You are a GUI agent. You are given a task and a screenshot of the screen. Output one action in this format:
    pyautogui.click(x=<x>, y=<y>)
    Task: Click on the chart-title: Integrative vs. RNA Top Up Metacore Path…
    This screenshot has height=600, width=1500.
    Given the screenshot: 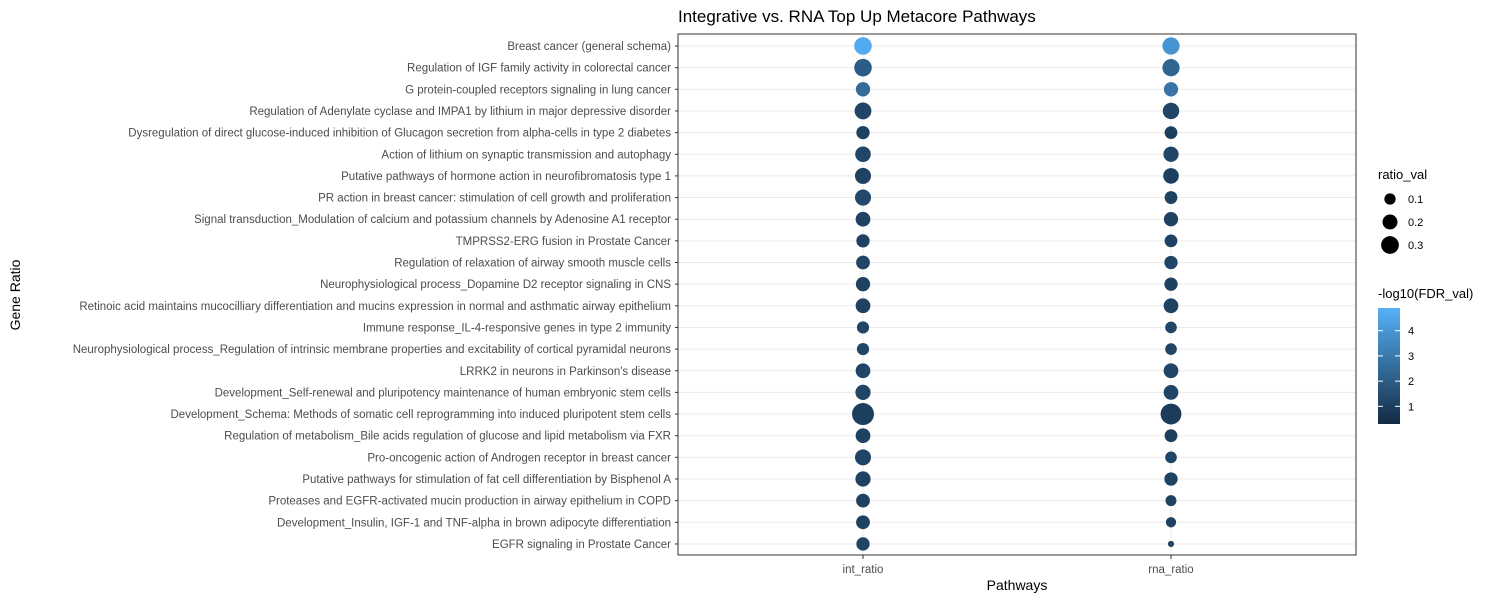 What is the action you would take?
    pyautogui.click(x=857, y=16)
    